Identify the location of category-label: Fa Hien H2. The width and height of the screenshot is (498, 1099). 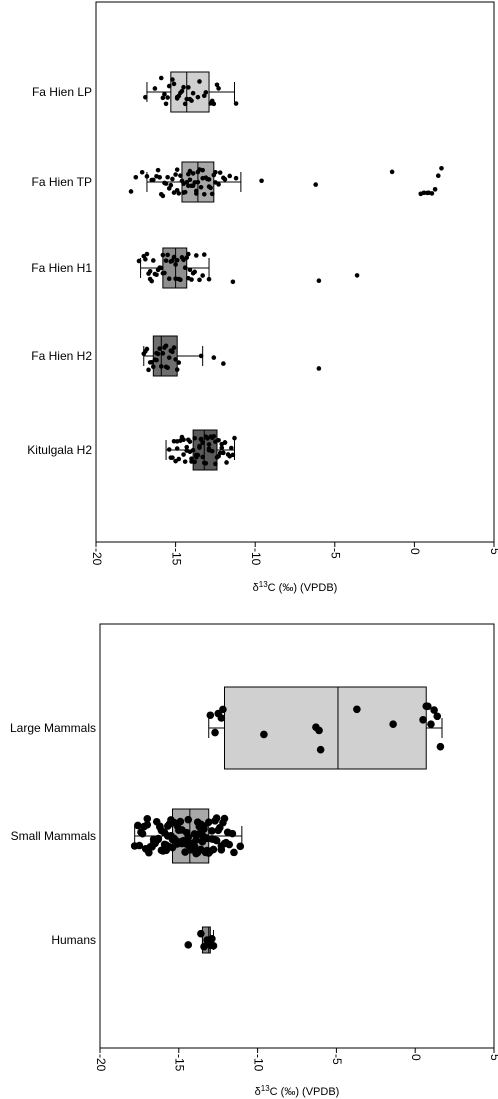
(61, 356).